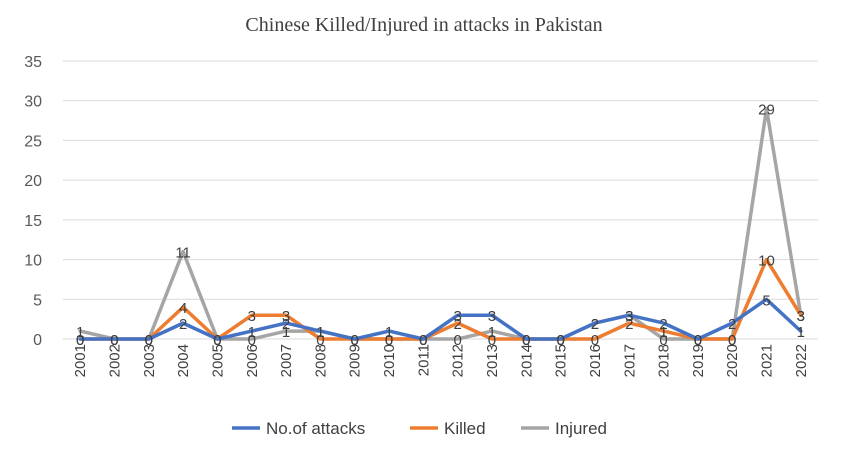 This screenshot has height=449, width=864. Describe the element at coordinates (389, 360) in the screenshot. I see `x-tick-label: 2010` at that location.